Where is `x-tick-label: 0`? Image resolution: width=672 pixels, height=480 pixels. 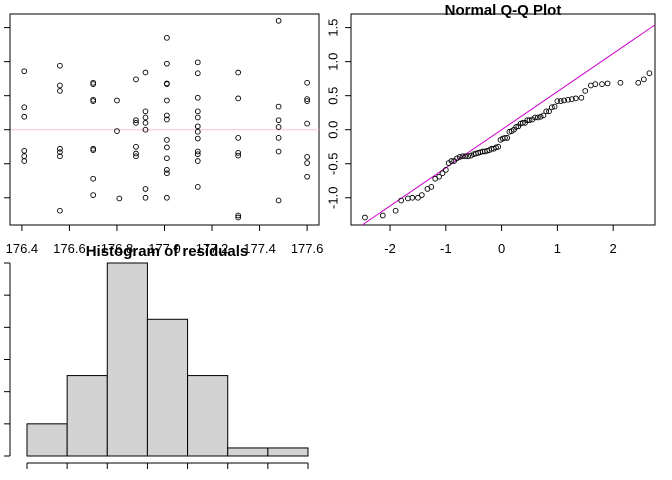
x-tick-label: 0 is located at coordinates (501, 248).